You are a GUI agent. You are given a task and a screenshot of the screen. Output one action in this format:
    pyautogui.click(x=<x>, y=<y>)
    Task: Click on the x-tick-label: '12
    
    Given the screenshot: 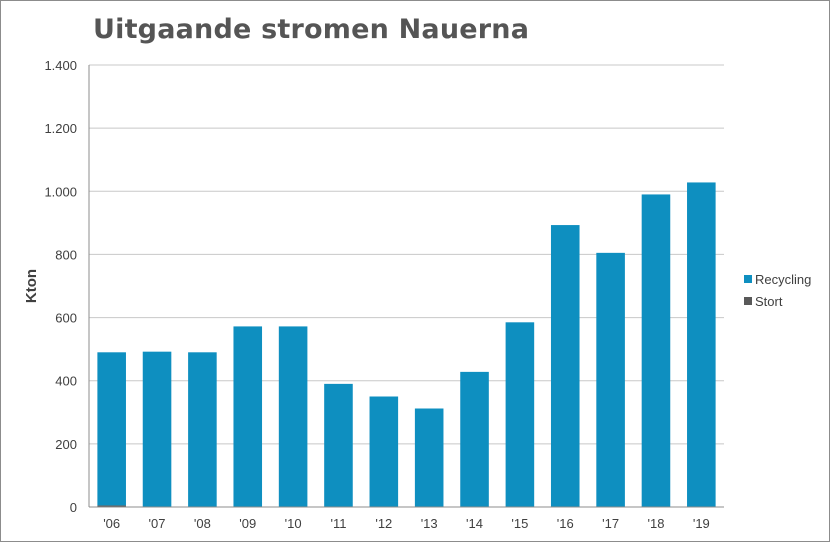 What is the action you would take?
    pyautogui.click(x=383, y=523)
    